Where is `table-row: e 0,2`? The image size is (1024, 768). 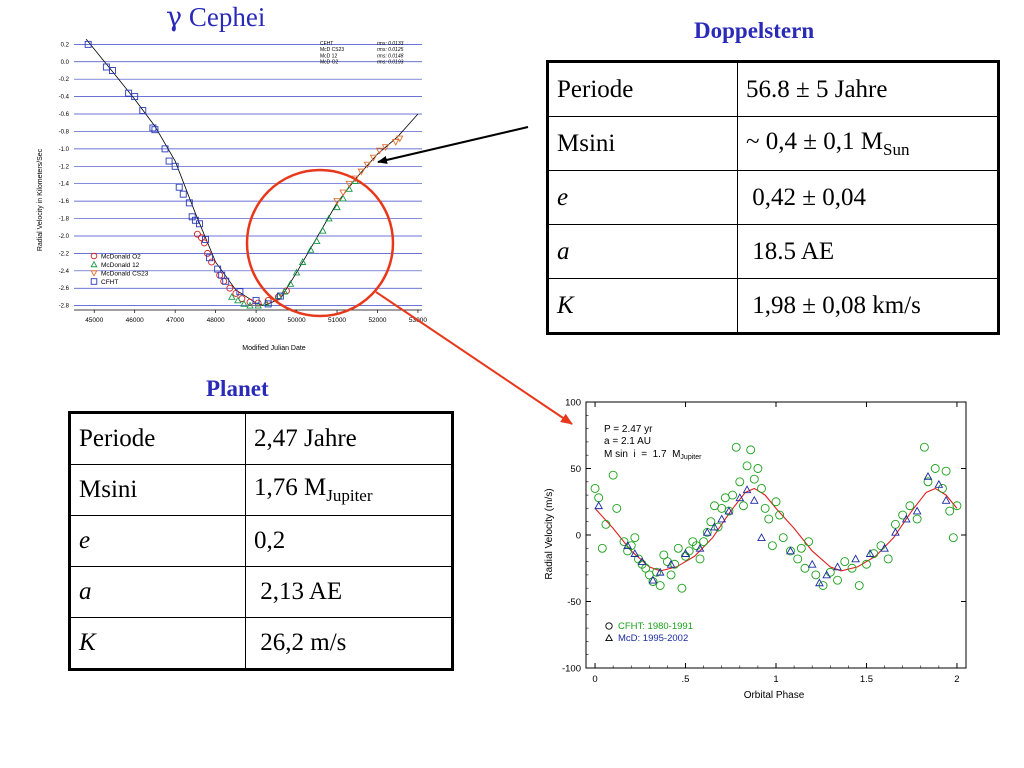 table-row: e 0,2 is located at coordinates (261, 541).